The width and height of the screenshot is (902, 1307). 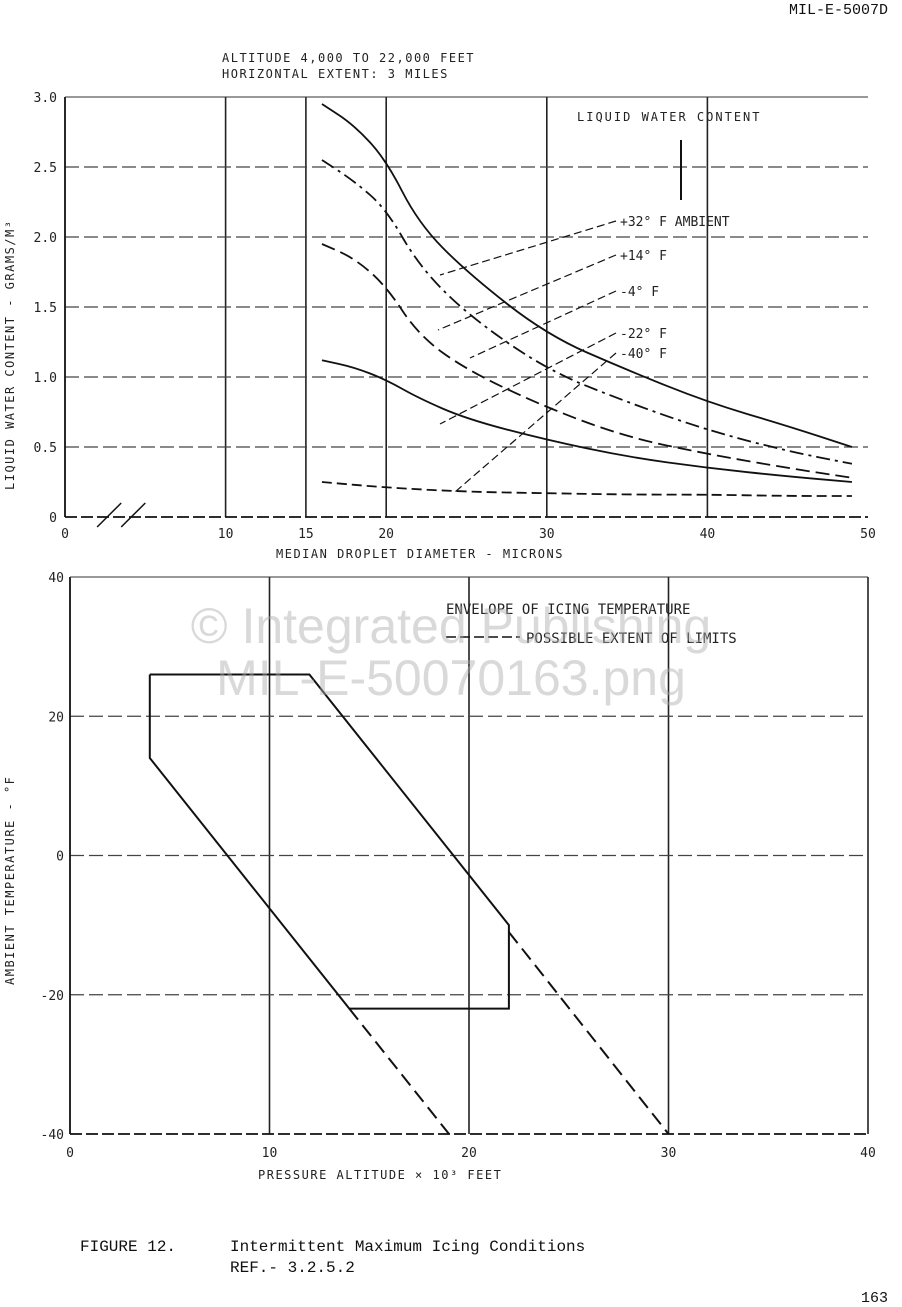 I want to click on chart2-x-tick-label: 10, so click(x=270, y=1153).